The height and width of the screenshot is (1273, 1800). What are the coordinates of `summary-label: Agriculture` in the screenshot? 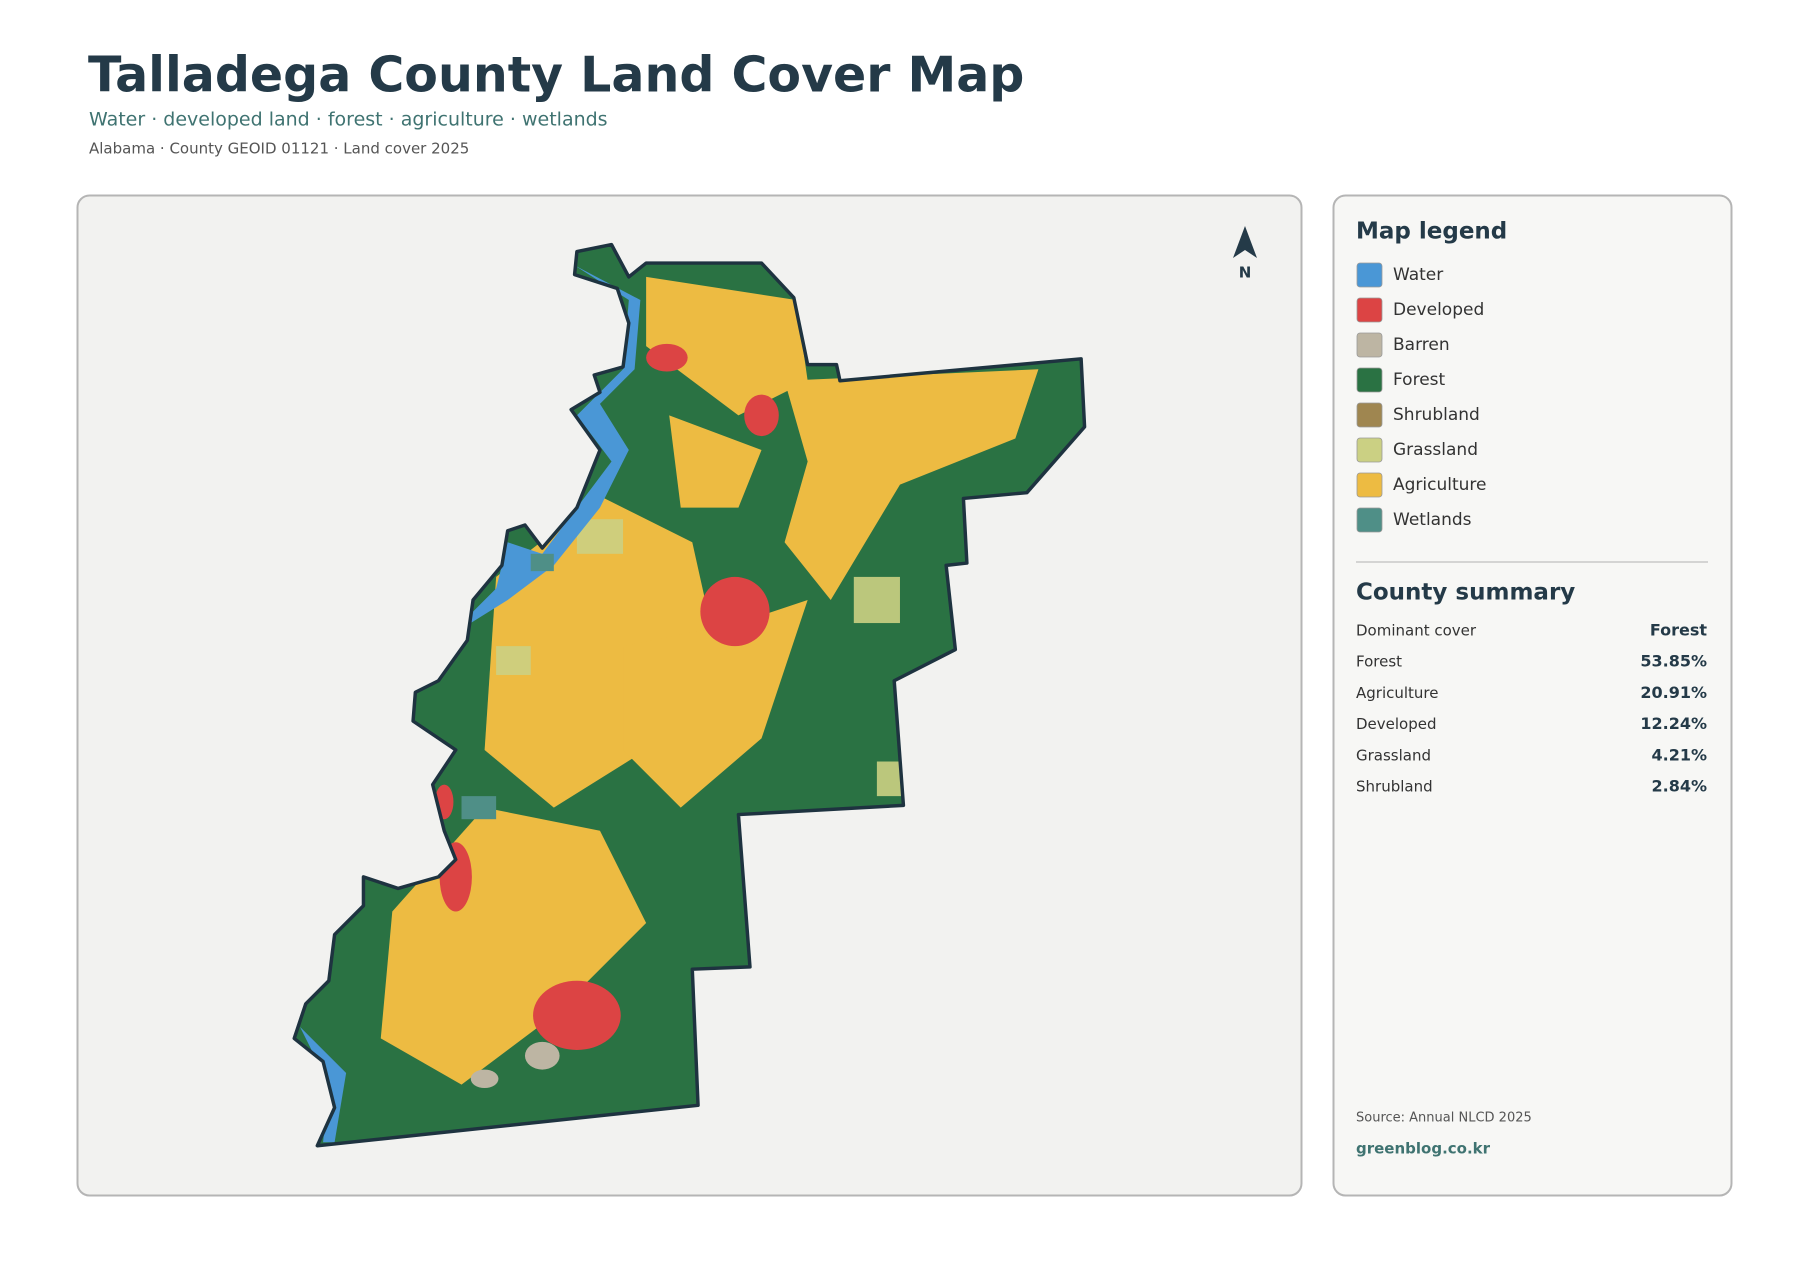 It's located at (1397, 693).